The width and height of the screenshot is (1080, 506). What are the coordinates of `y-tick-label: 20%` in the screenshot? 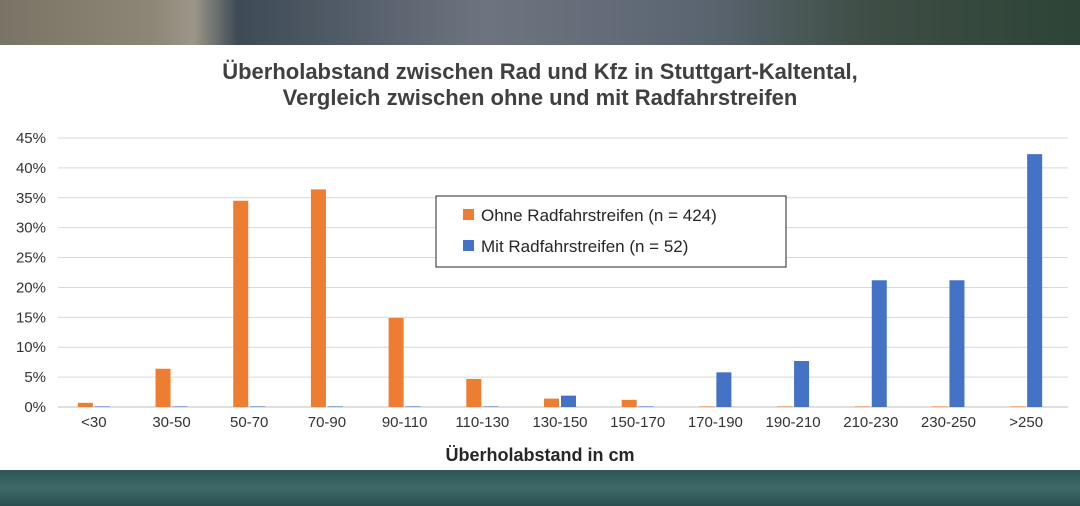 It's located at (31, 287).